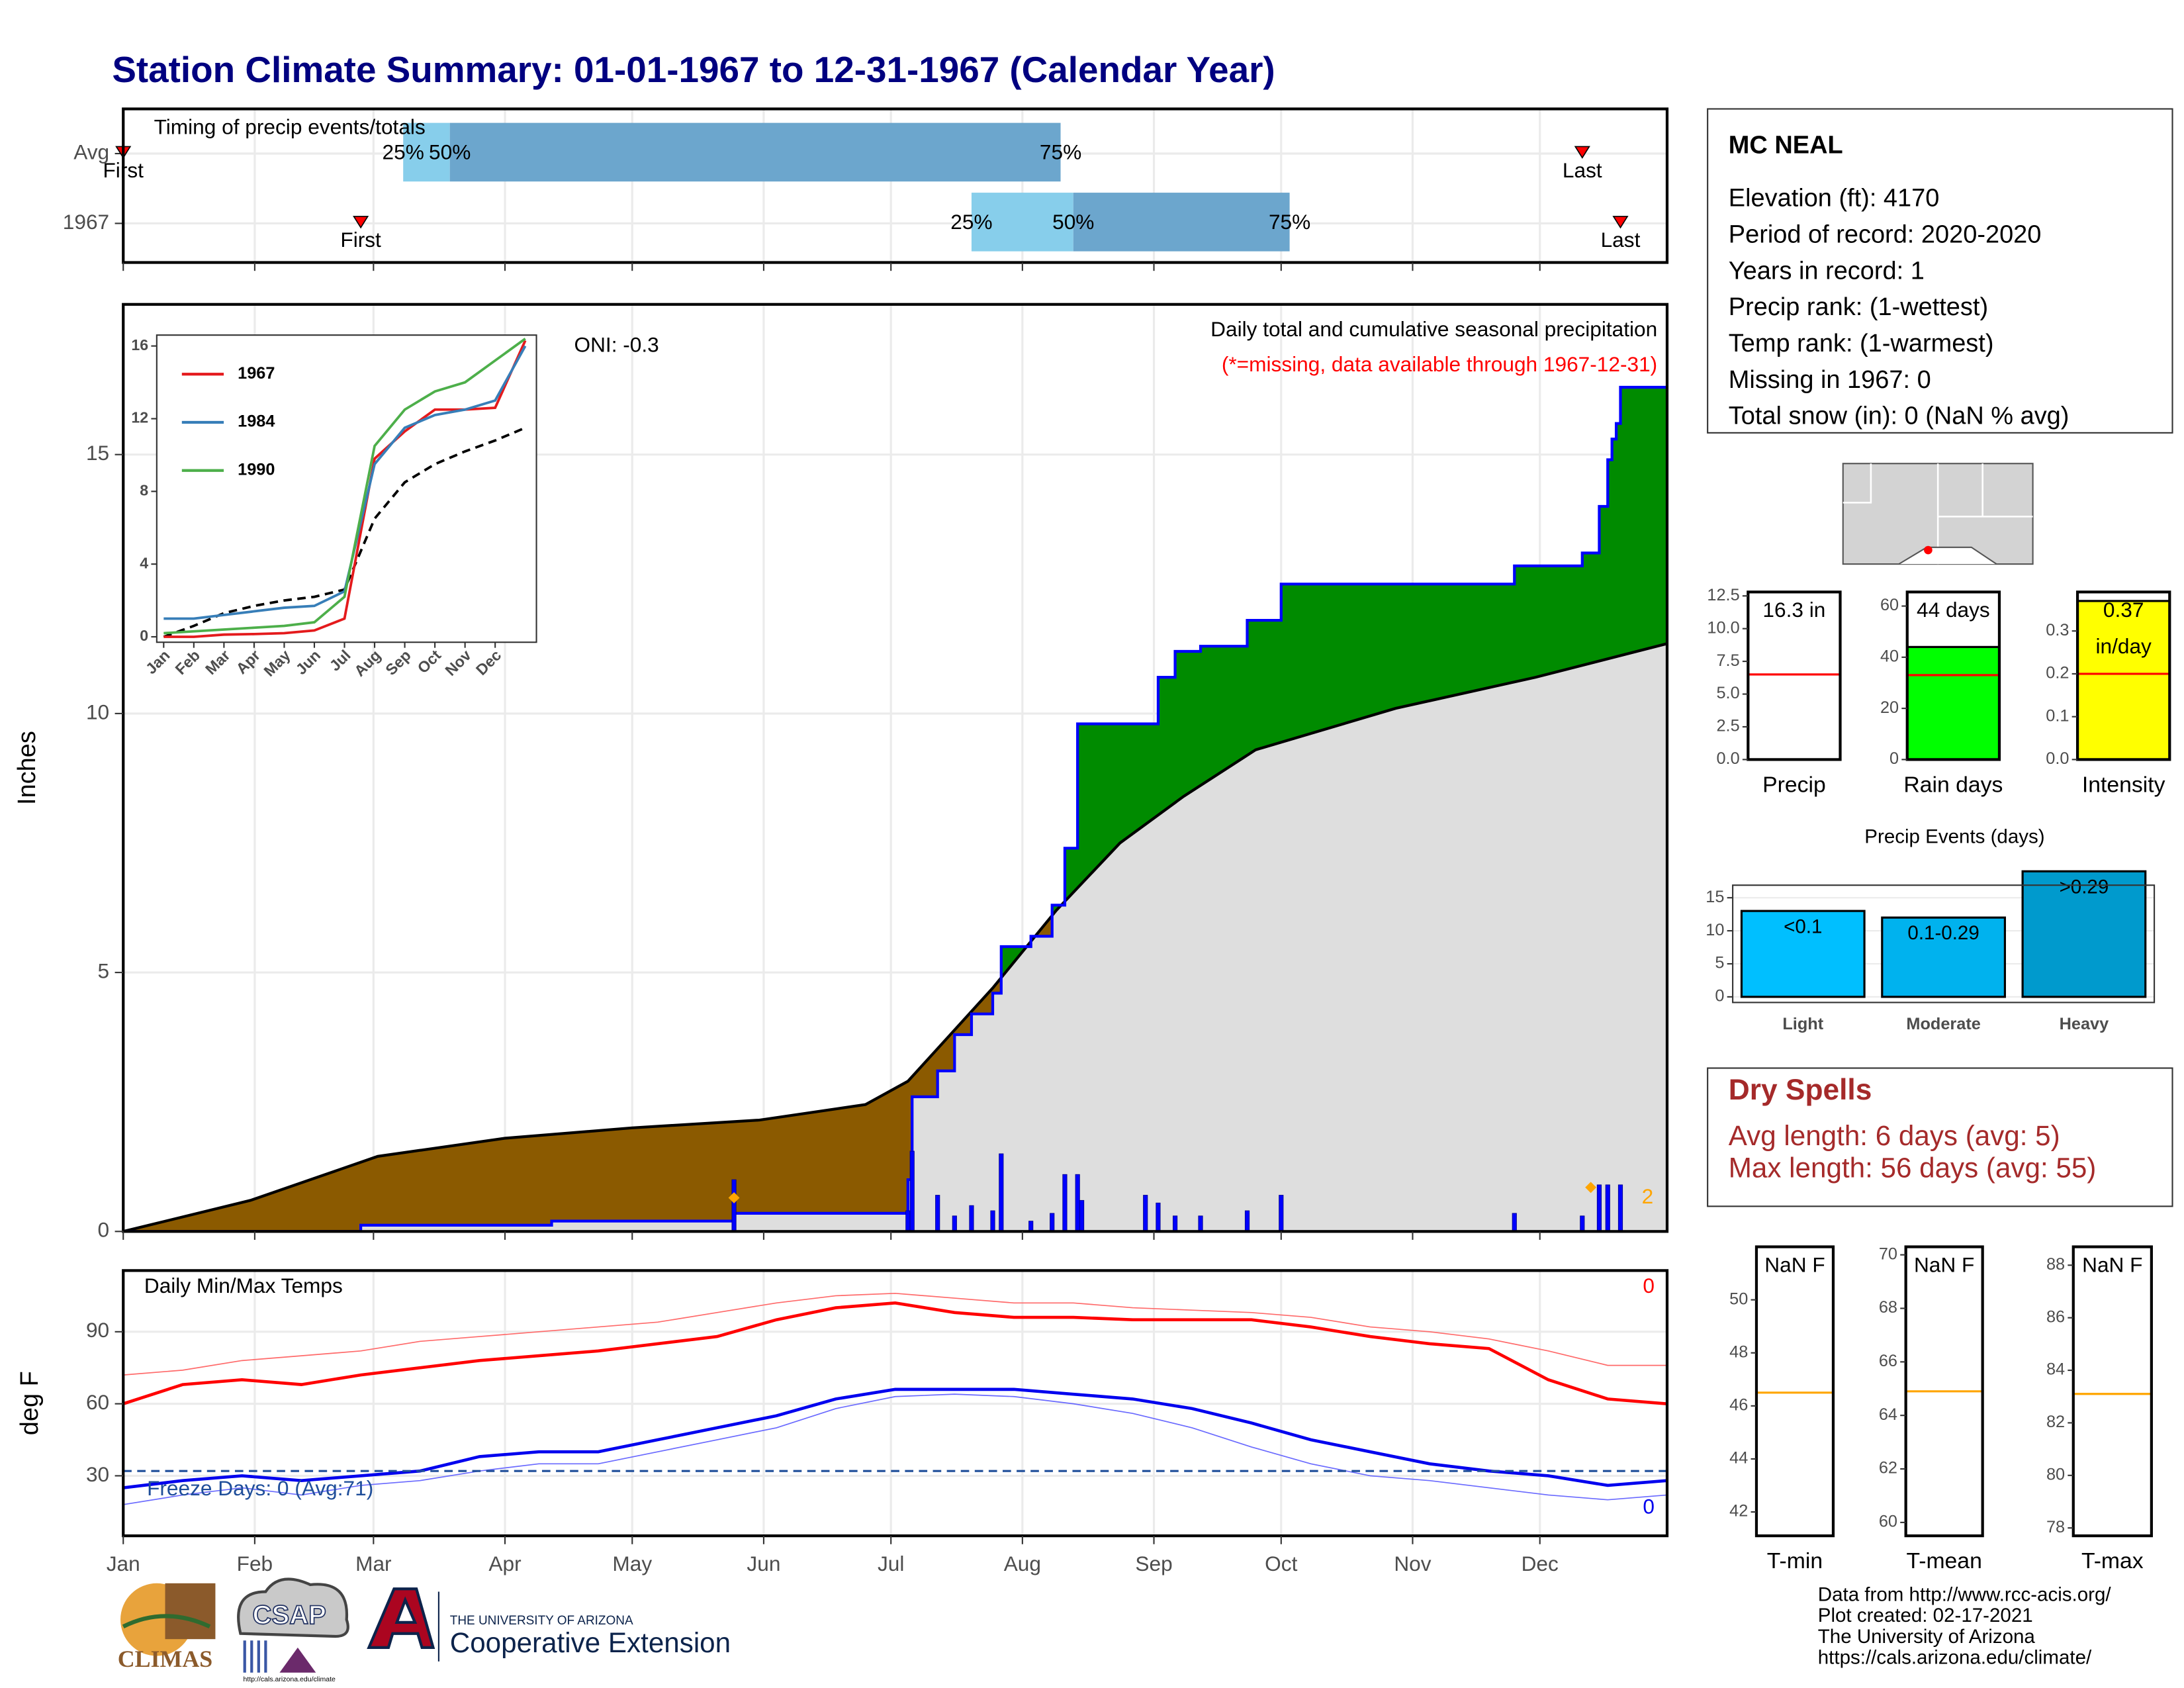 This screenshot has height=1688, width=2184. What do you see at coordinates (1800, 1090) in the screenshot?
I see `dry-spells-title: Dry Spells` at bounding box center [1800, 1090].